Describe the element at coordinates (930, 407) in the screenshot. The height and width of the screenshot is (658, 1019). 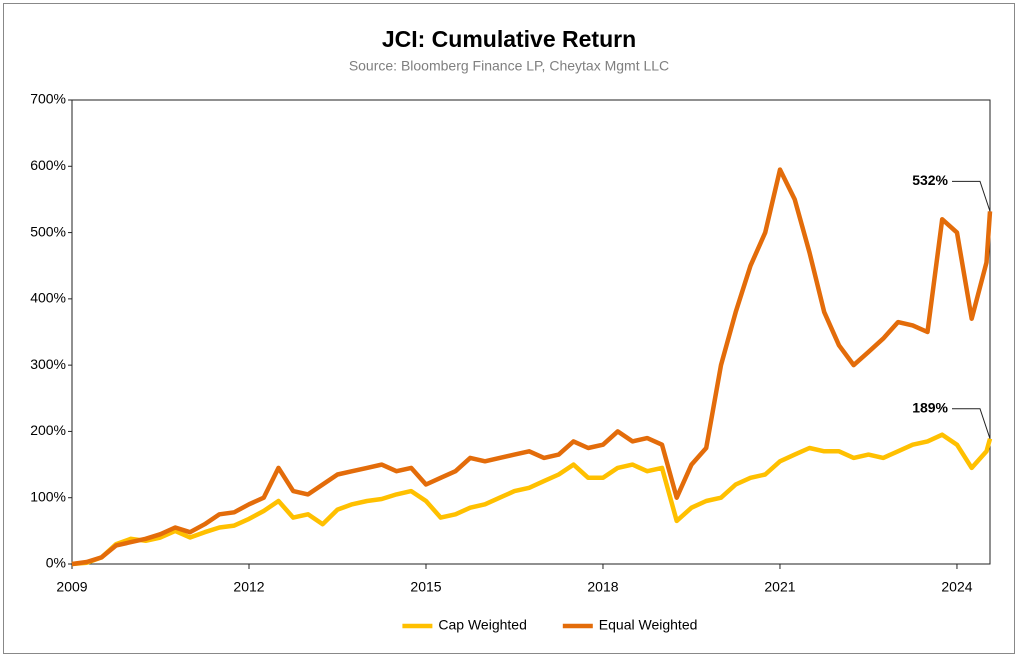
I see `end-label: 189%` at that location.